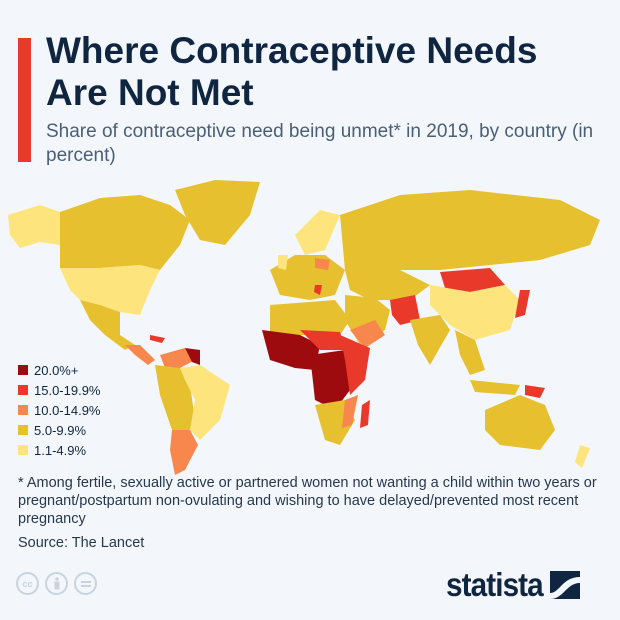 The width and height of the screenshot is (620, 620). What do you see at coordinates (107, 325) in the screenshot?
I see `region-mexico` at bounding box center [107, 325].